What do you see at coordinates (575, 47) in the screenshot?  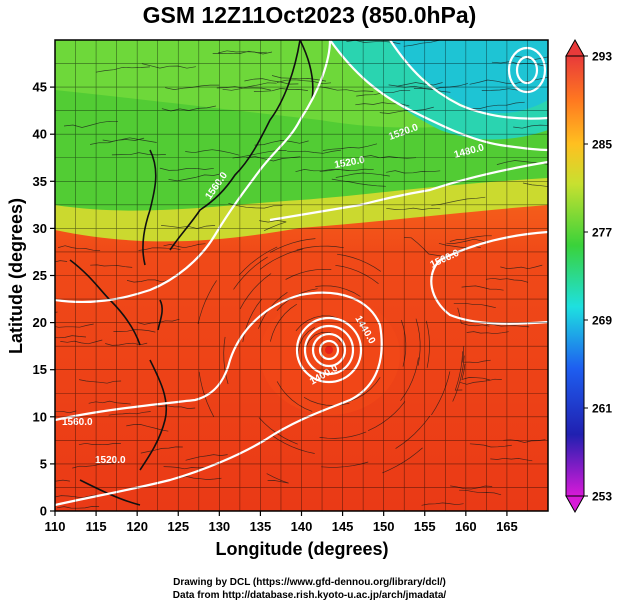 I see `colorbar-top-arrow` at bounding box center [575, 47].